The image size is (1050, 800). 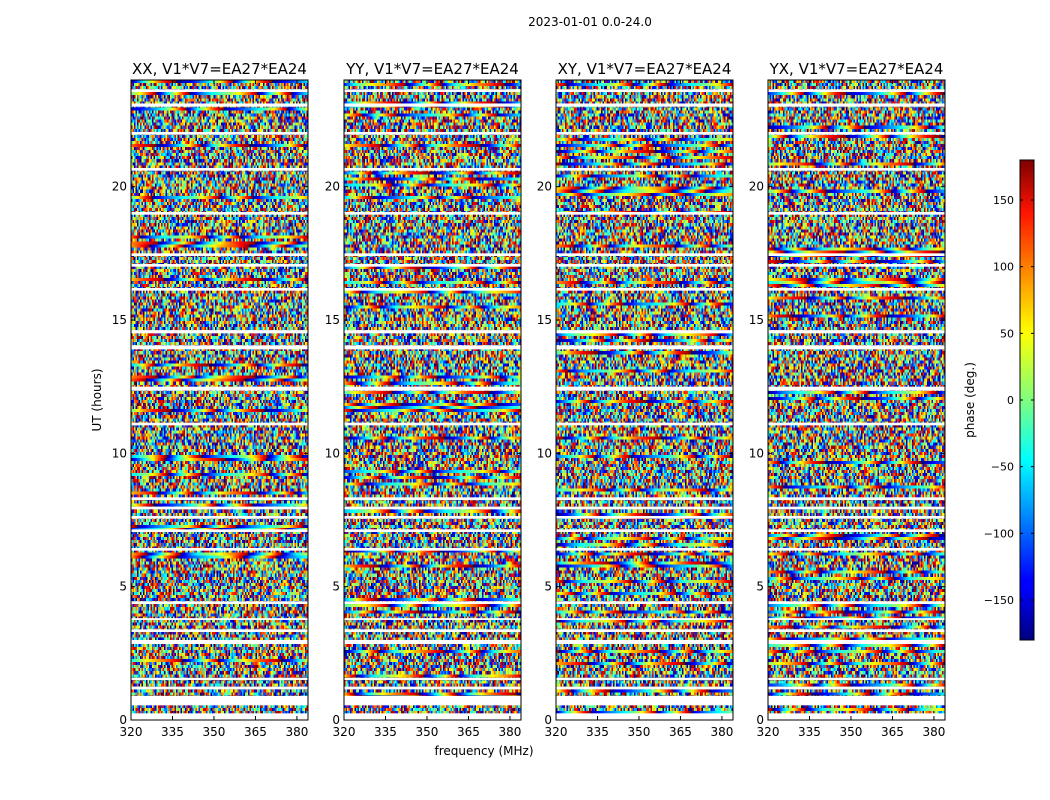 What do you see at coordinates (970, 400) in the screenshot?
I see `colorbar-label: phase (deg.)` at bounding box center [970, 400].